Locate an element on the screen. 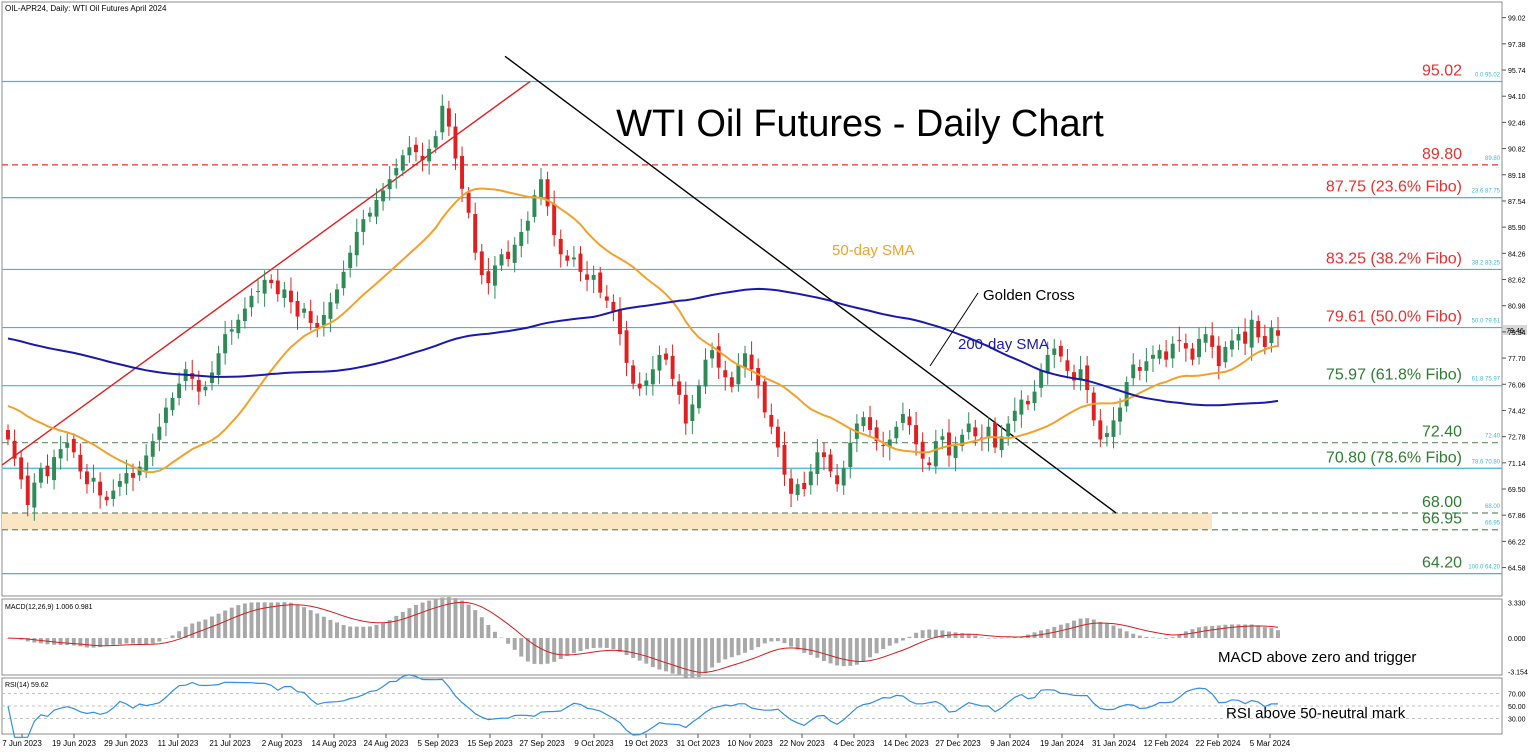 Image resolution: width=1536 pixels, height=752 pixels. x-tick-label: 14 Aug 2023 is located at coordinates (334, 743).